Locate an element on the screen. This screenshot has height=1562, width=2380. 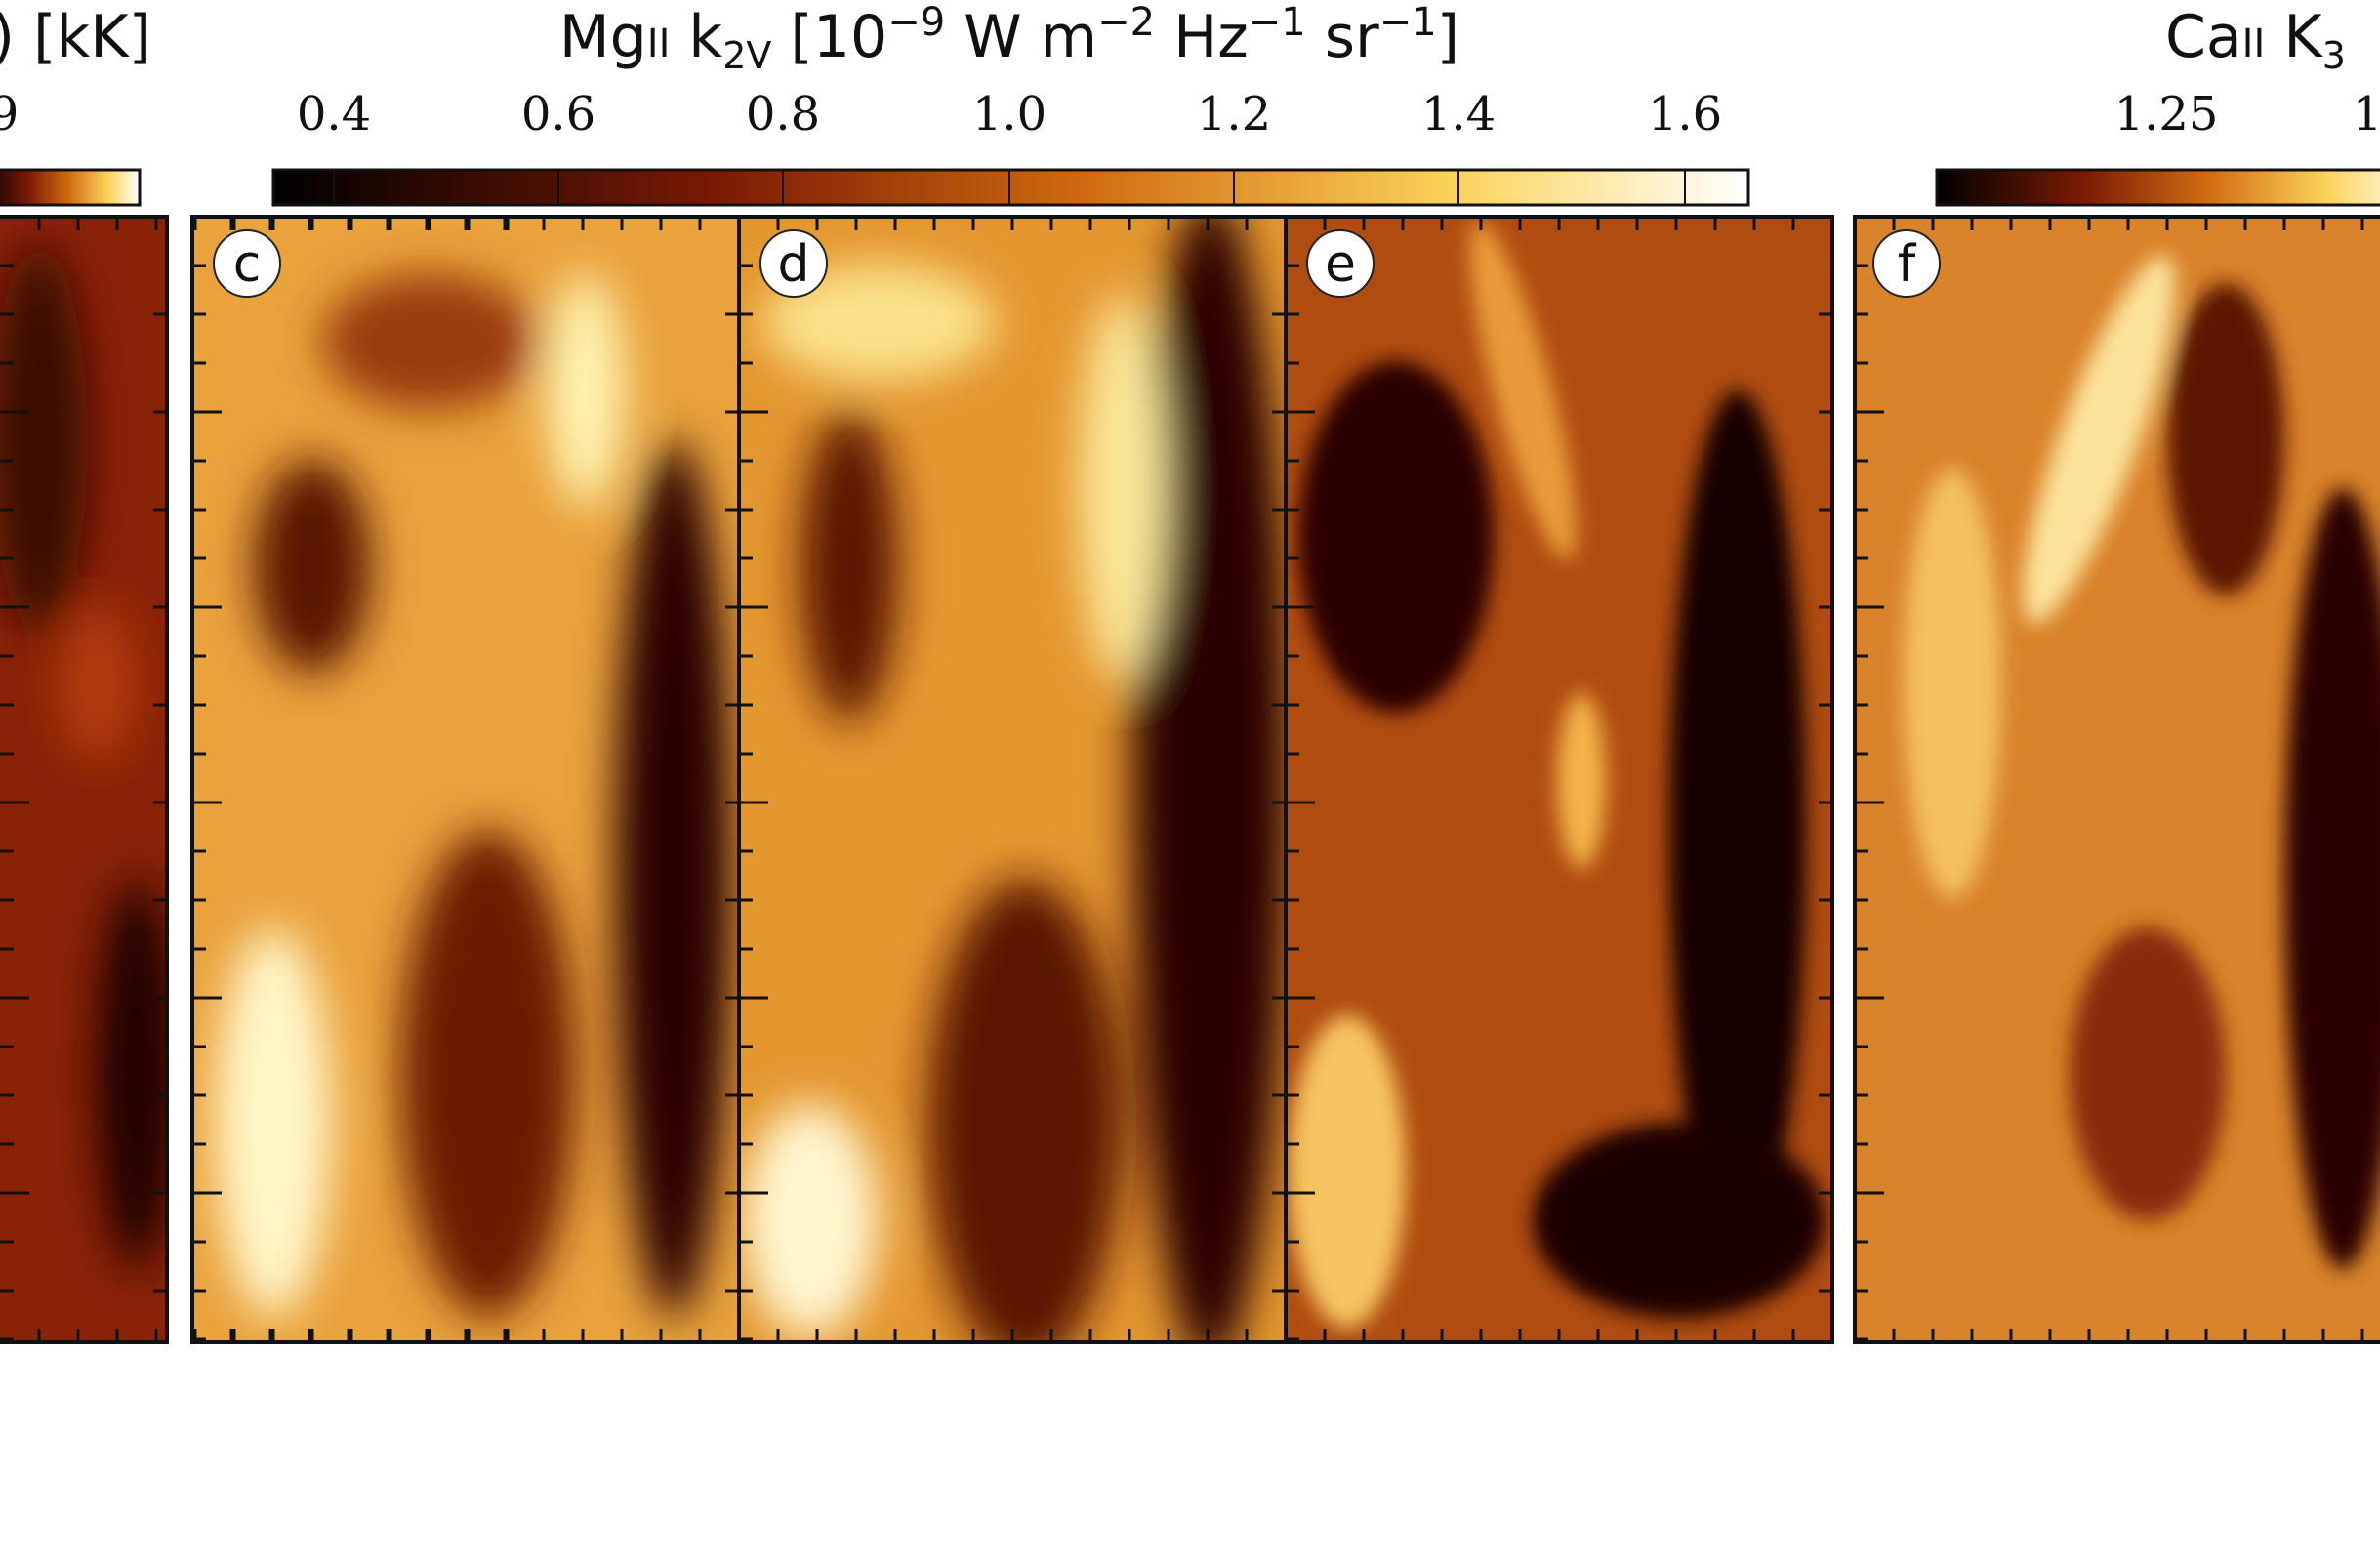
panel-letter: c is located at coordinates (247, 264).